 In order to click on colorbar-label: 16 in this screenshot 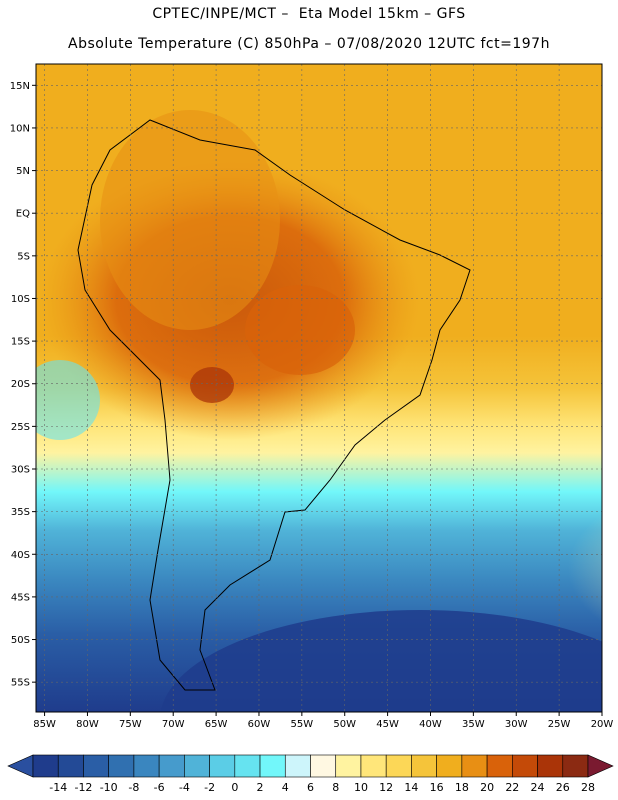, I will do `click(436, 787)`.